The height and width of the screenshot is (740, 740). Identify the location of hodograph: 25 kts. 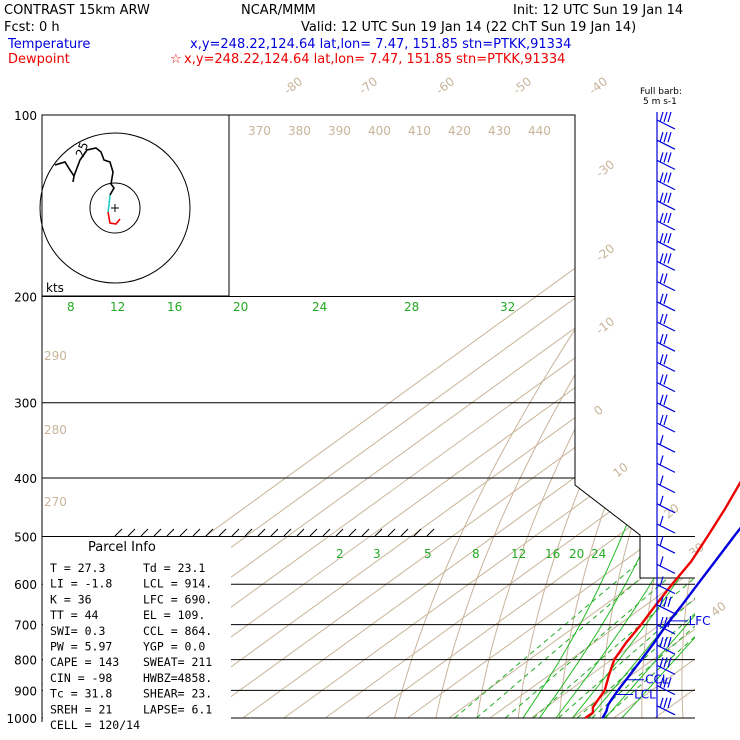
(134, 205).